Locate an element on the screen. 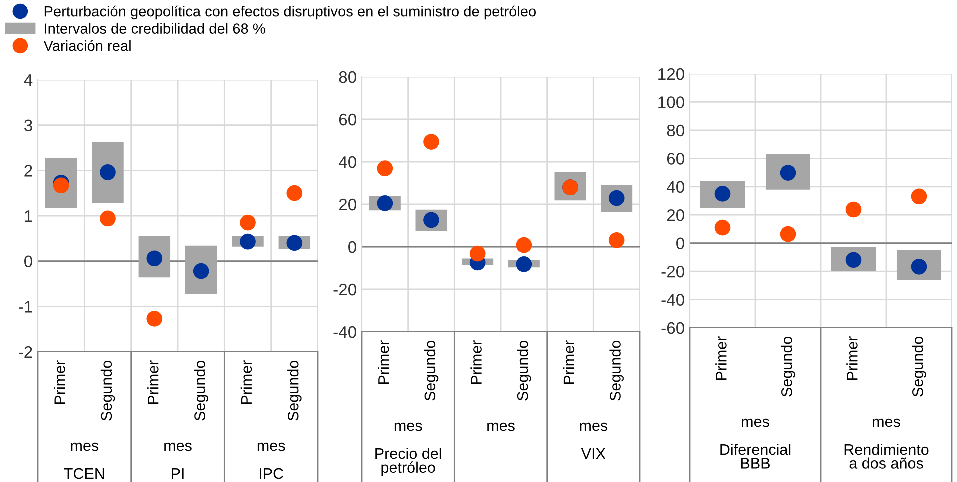 Image resolution: width=957 pixels, height=482 pixels. y-tick-label: -60 is located at coordinates (673, 328).